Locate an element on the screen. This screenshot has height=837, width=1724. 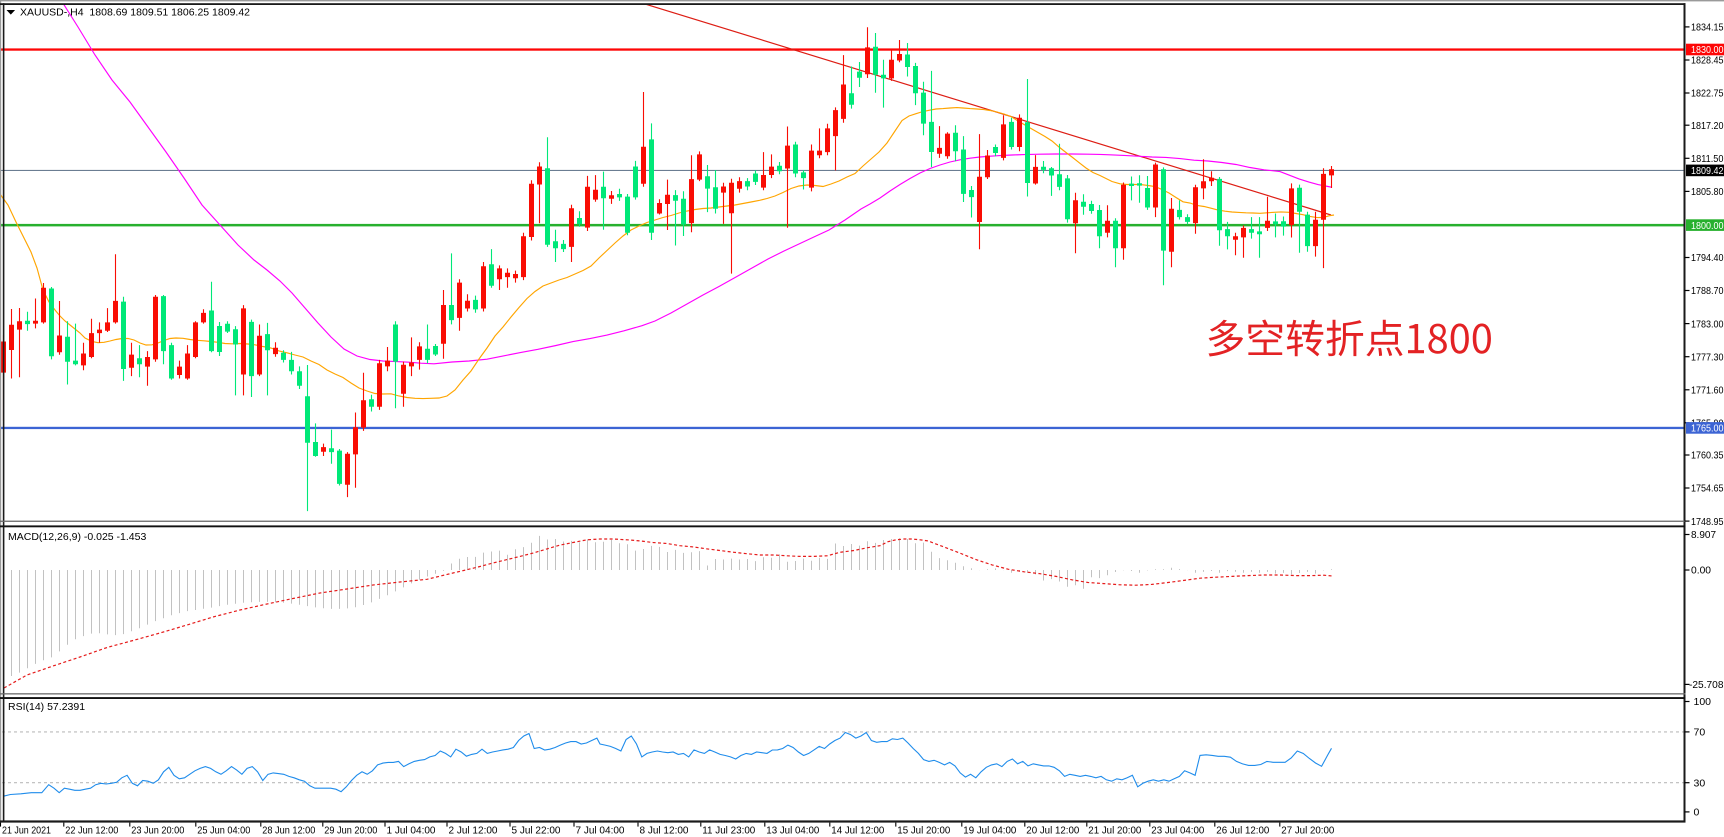
svg-text: 1834.15 is located at coordinates (1707, 28).